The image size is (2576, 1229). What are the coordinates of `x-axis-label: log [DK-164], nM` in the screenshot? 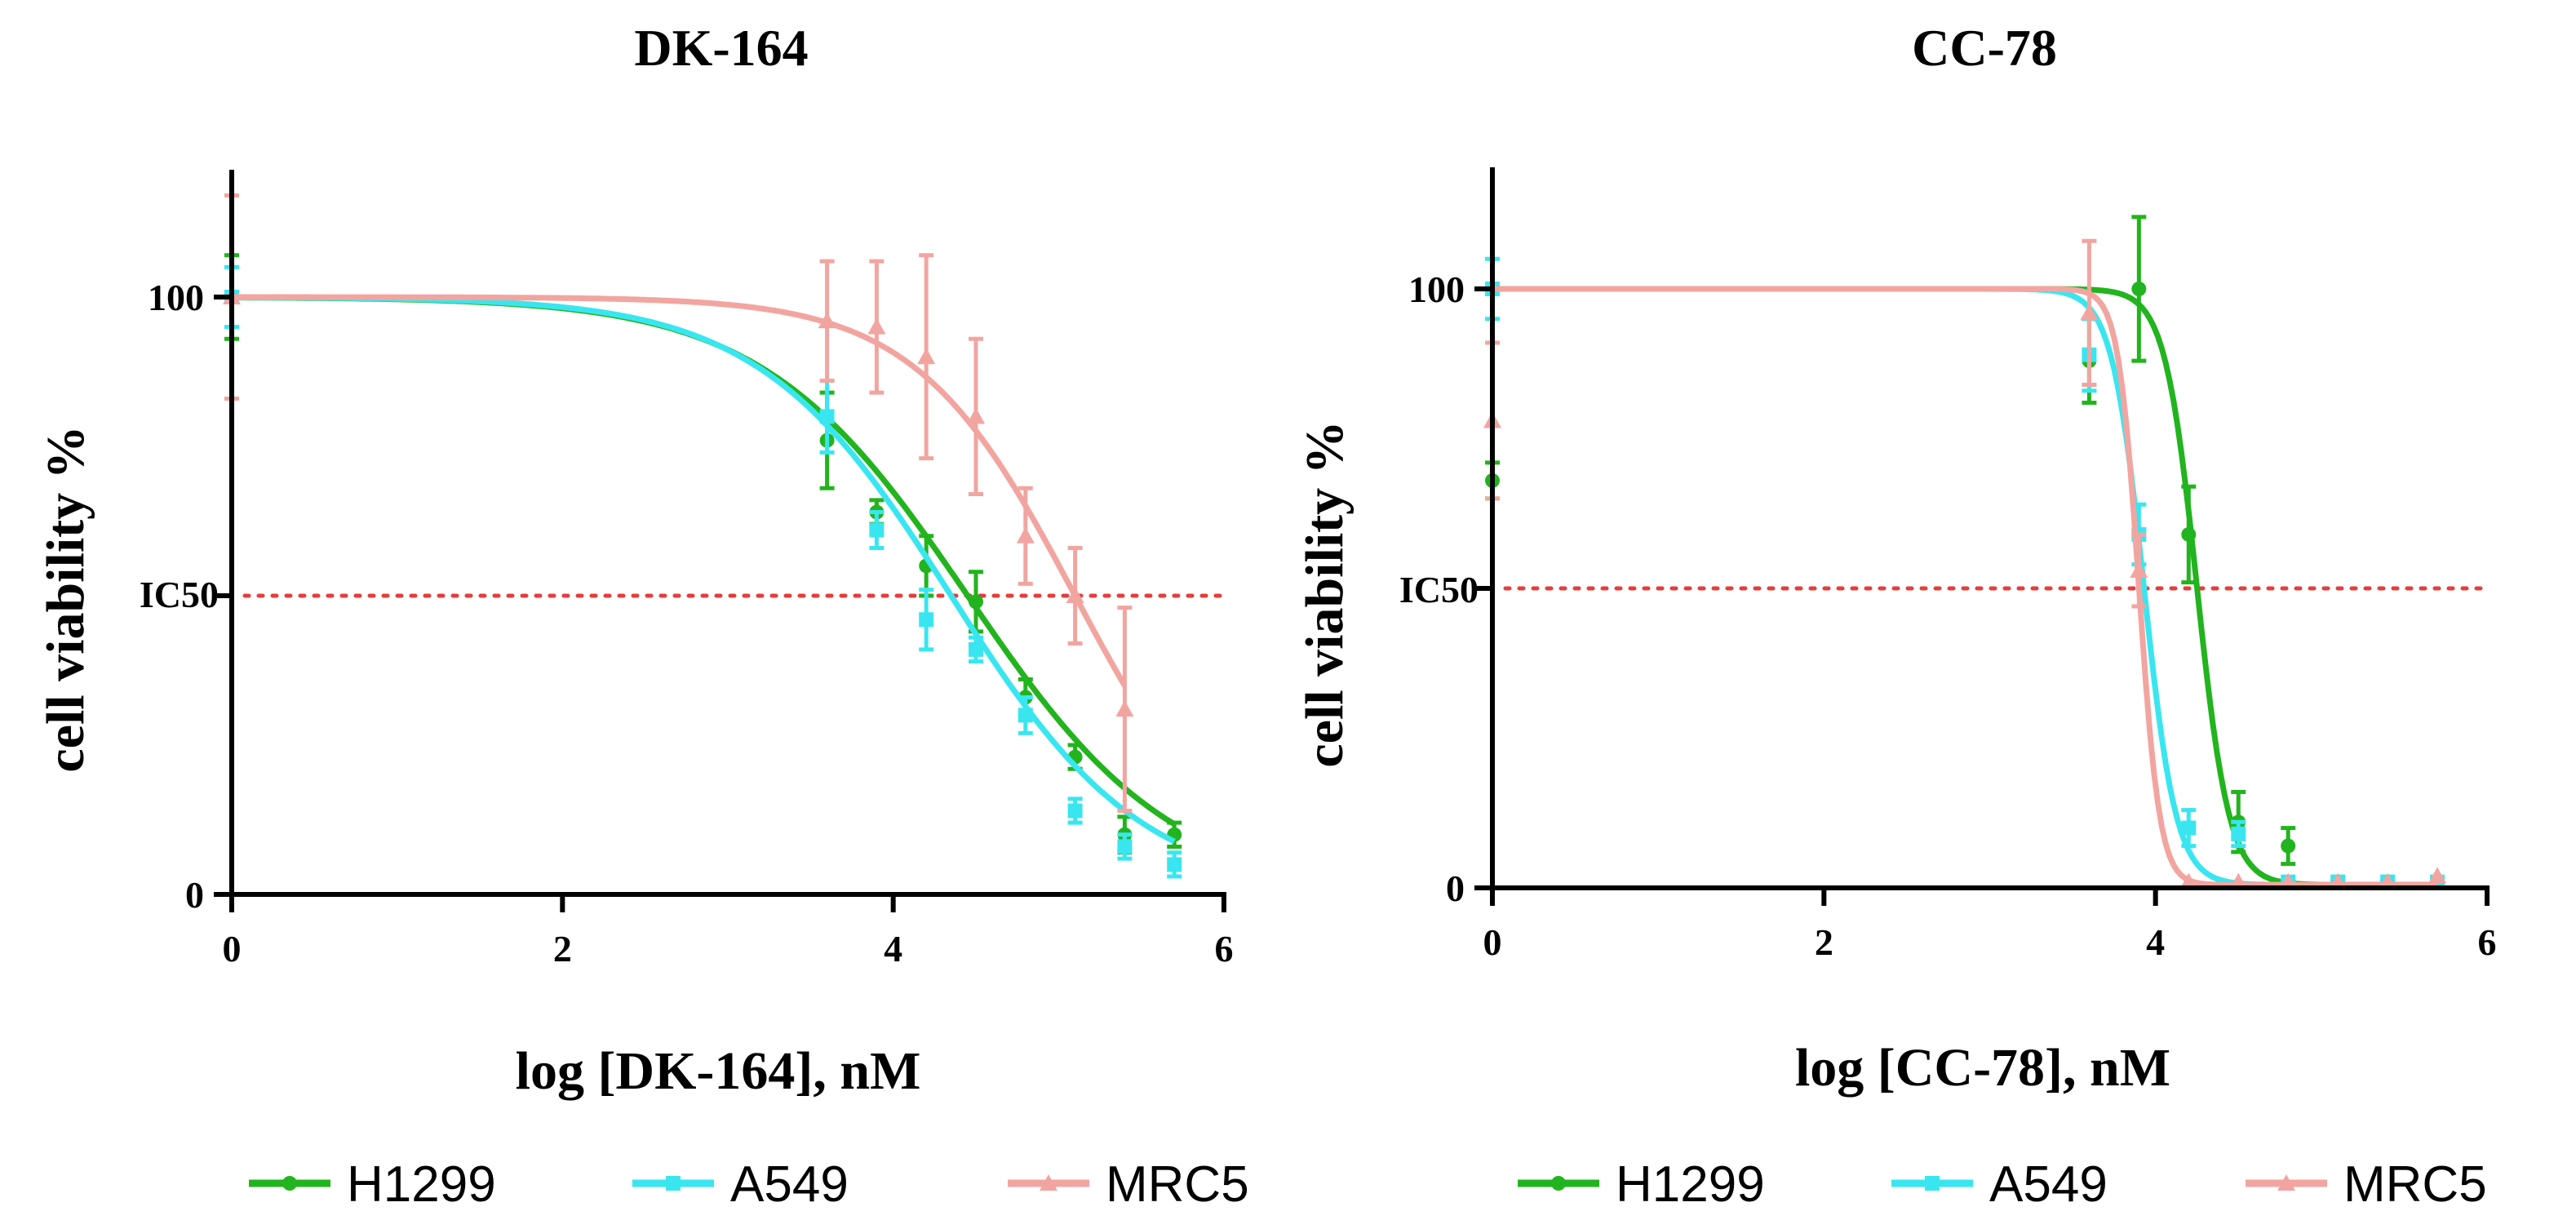 It's located at (718, 1071).